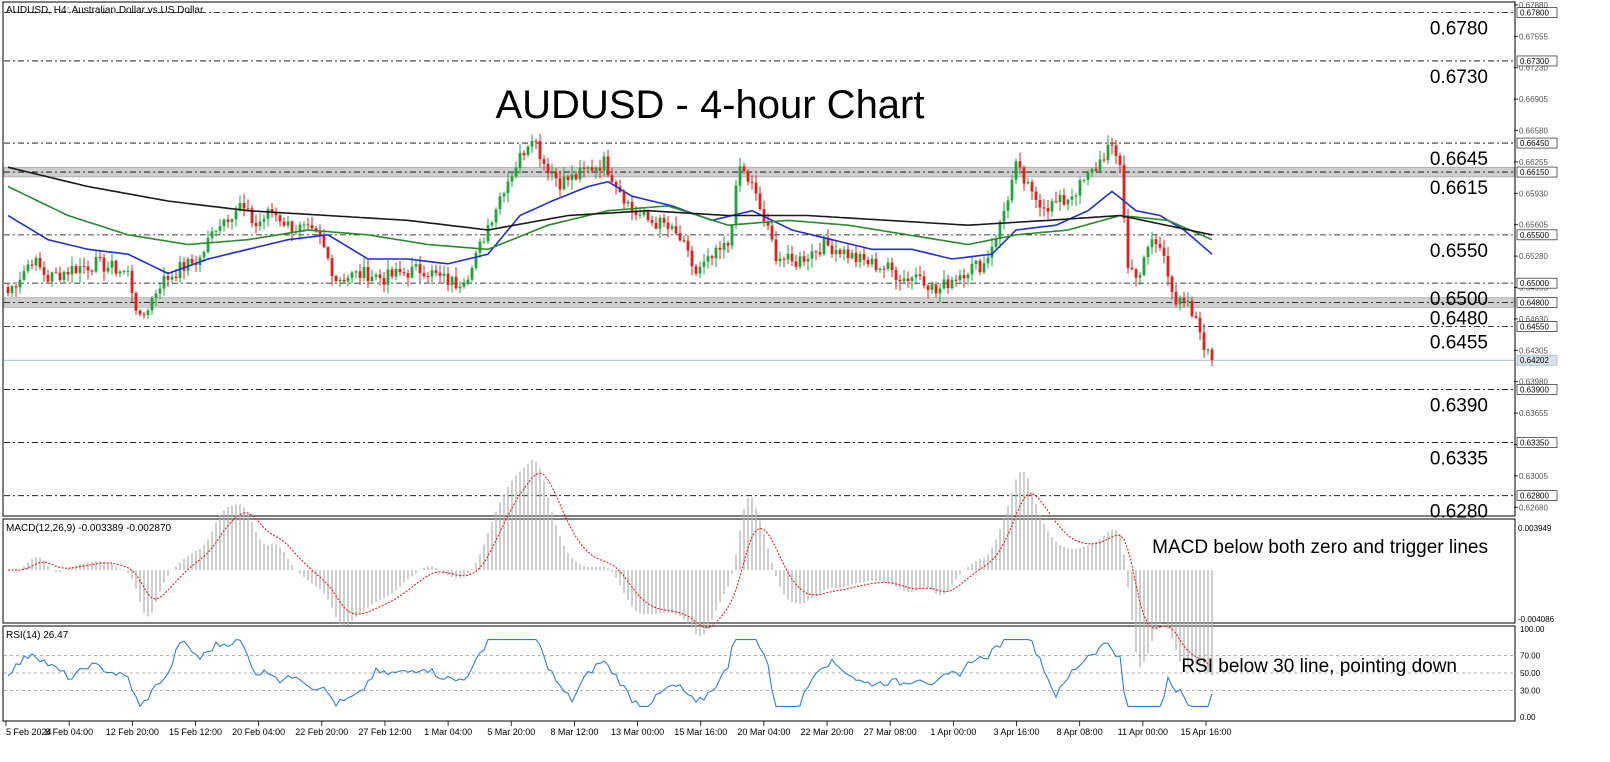 The height and width of the screenshot is (762, 1610). What do you see at coordinates (1533, 319) in the screenshot?
I see `price-axis-tick-label: 0.64630` at bounding box center [1533, 319].